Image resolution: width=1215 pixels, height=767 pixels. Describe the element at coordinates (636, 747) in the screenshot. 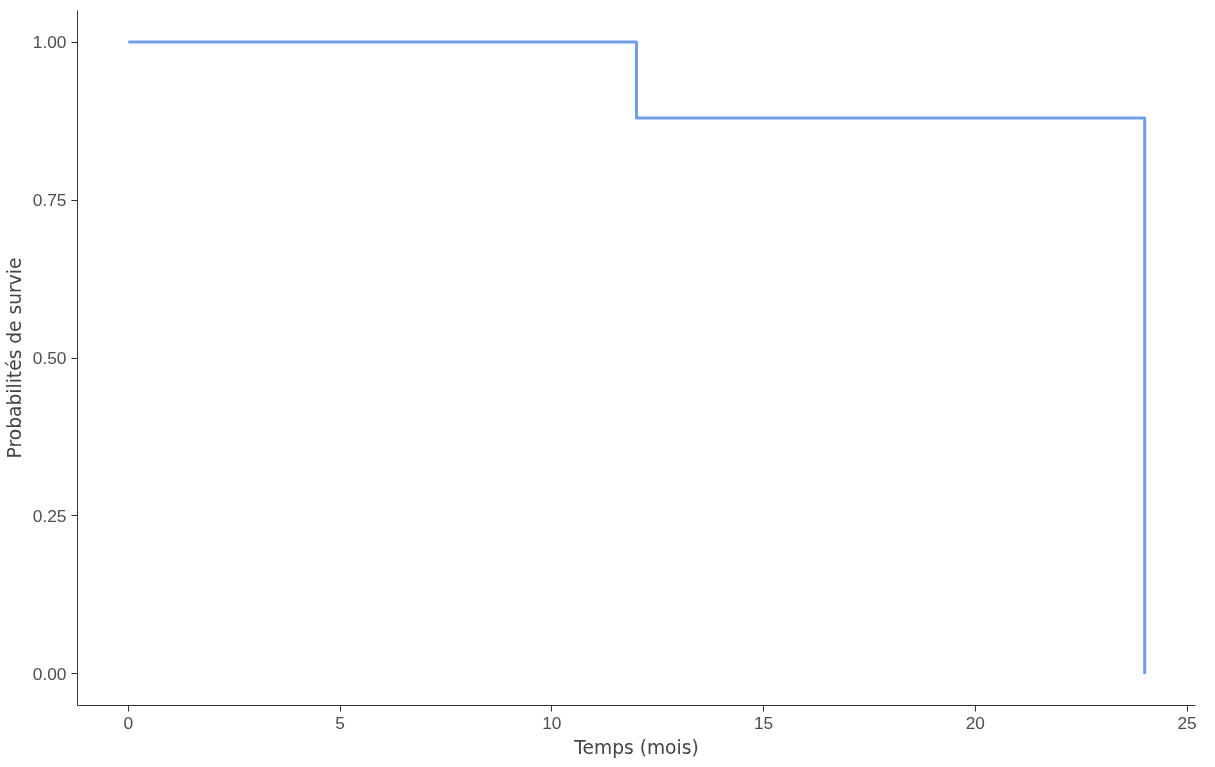

I see `x-axis-title: Temps (mois)` at that location.